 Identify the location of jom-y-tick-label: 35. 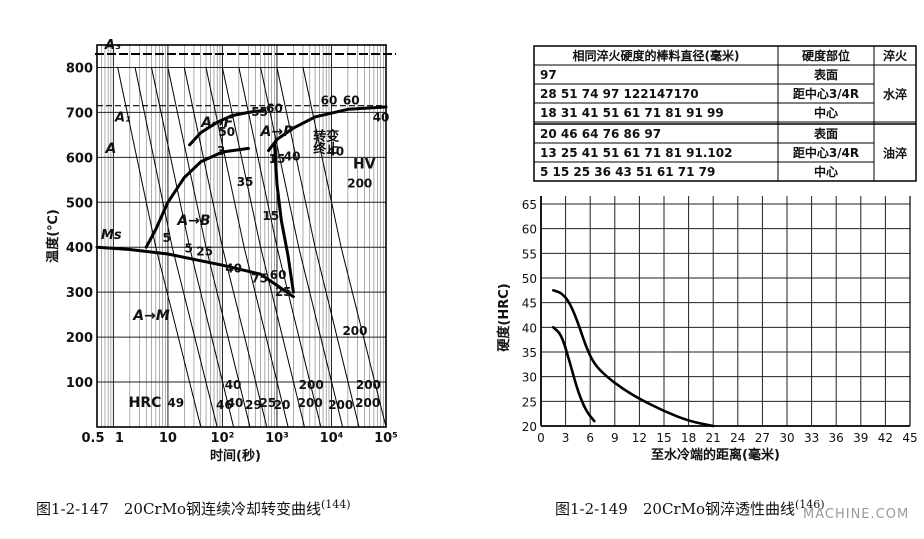
(529, 353).